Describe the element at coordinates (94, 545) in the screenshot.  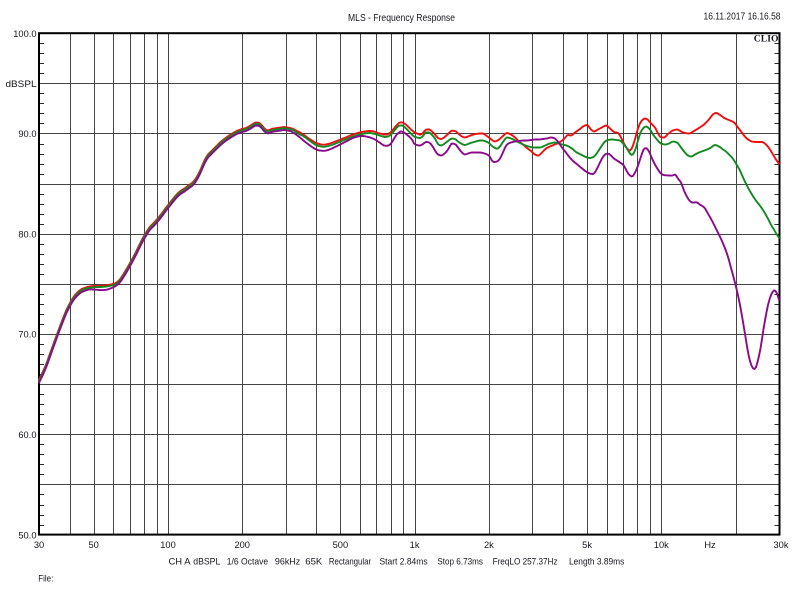
I see `svg-text: 50` at that location.